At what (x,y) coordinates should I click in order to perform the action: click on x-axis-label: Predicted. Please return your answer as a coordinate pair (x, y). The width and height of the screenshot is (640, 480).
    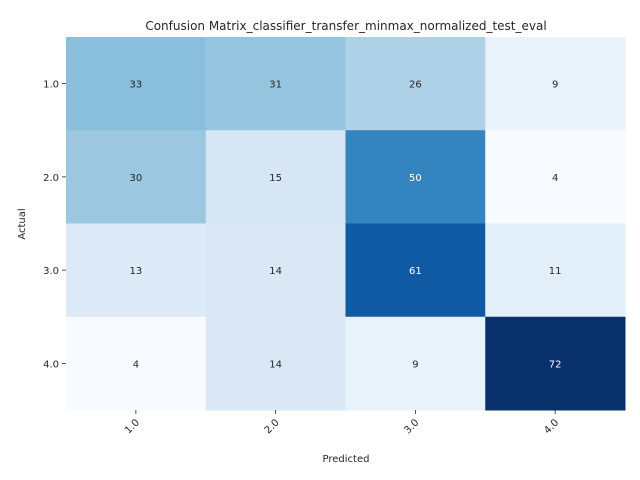
    Looking at the image, I should click on (346, 459).